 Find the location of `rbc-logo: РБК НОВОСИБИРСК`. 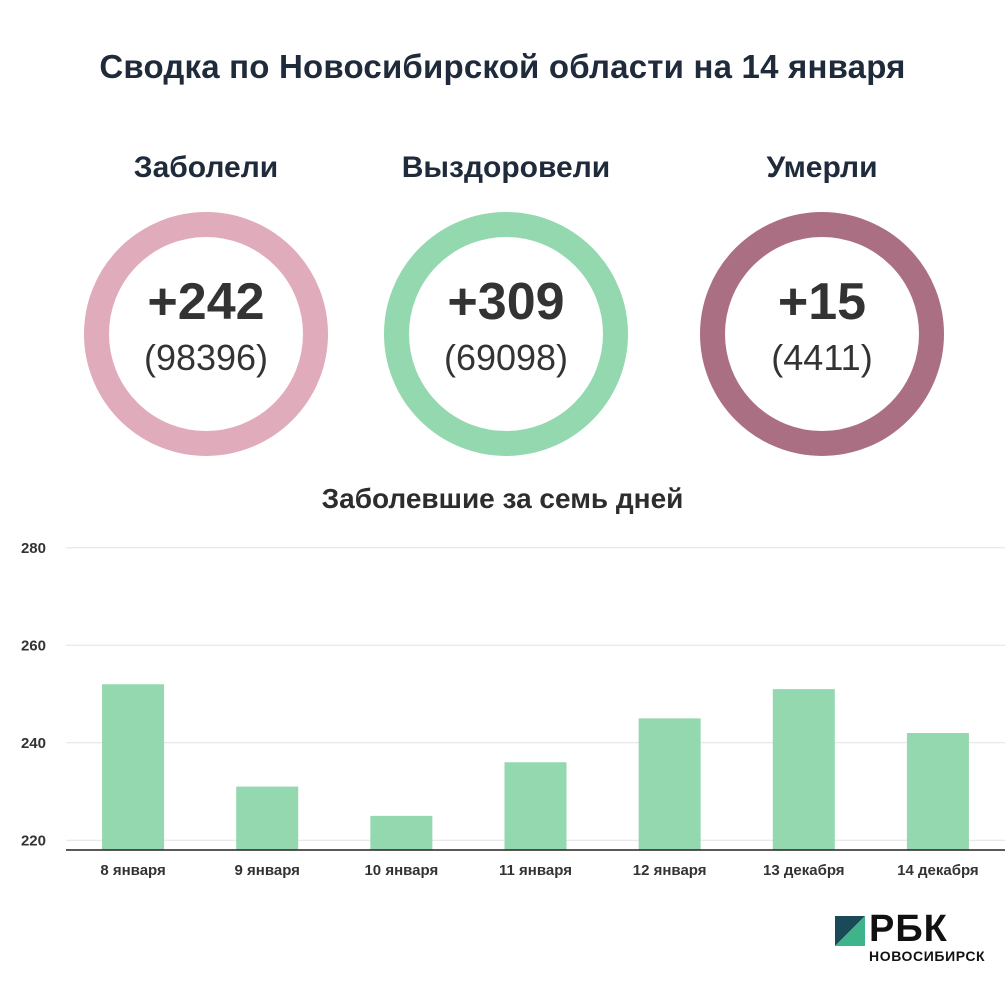

rbc-logo: РБК НОВОСИБИРСК is located at coordinates (915, 941).